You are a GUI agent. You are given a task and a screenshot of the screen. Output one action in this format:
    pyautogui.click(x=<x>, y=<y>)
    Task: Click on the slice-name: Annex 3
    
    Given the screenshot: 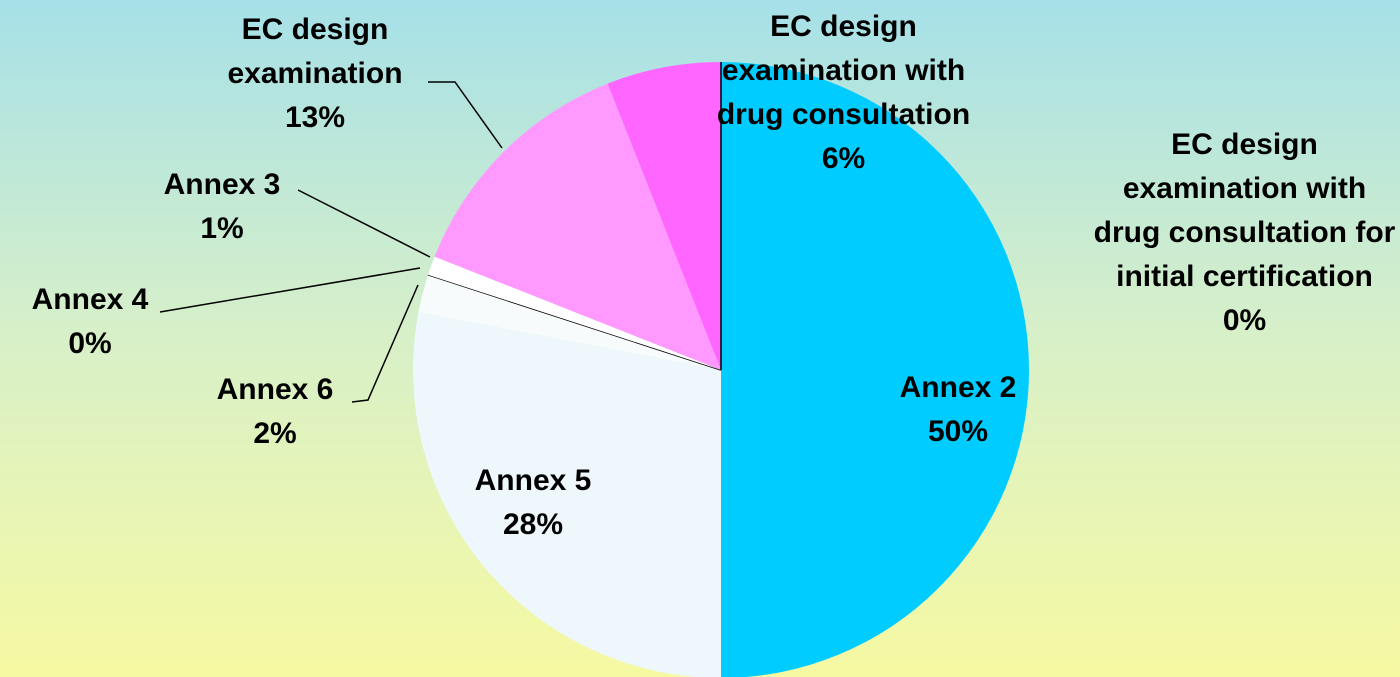 What is the action you would take?
    pyautogui.click(x=222, y=184)
    